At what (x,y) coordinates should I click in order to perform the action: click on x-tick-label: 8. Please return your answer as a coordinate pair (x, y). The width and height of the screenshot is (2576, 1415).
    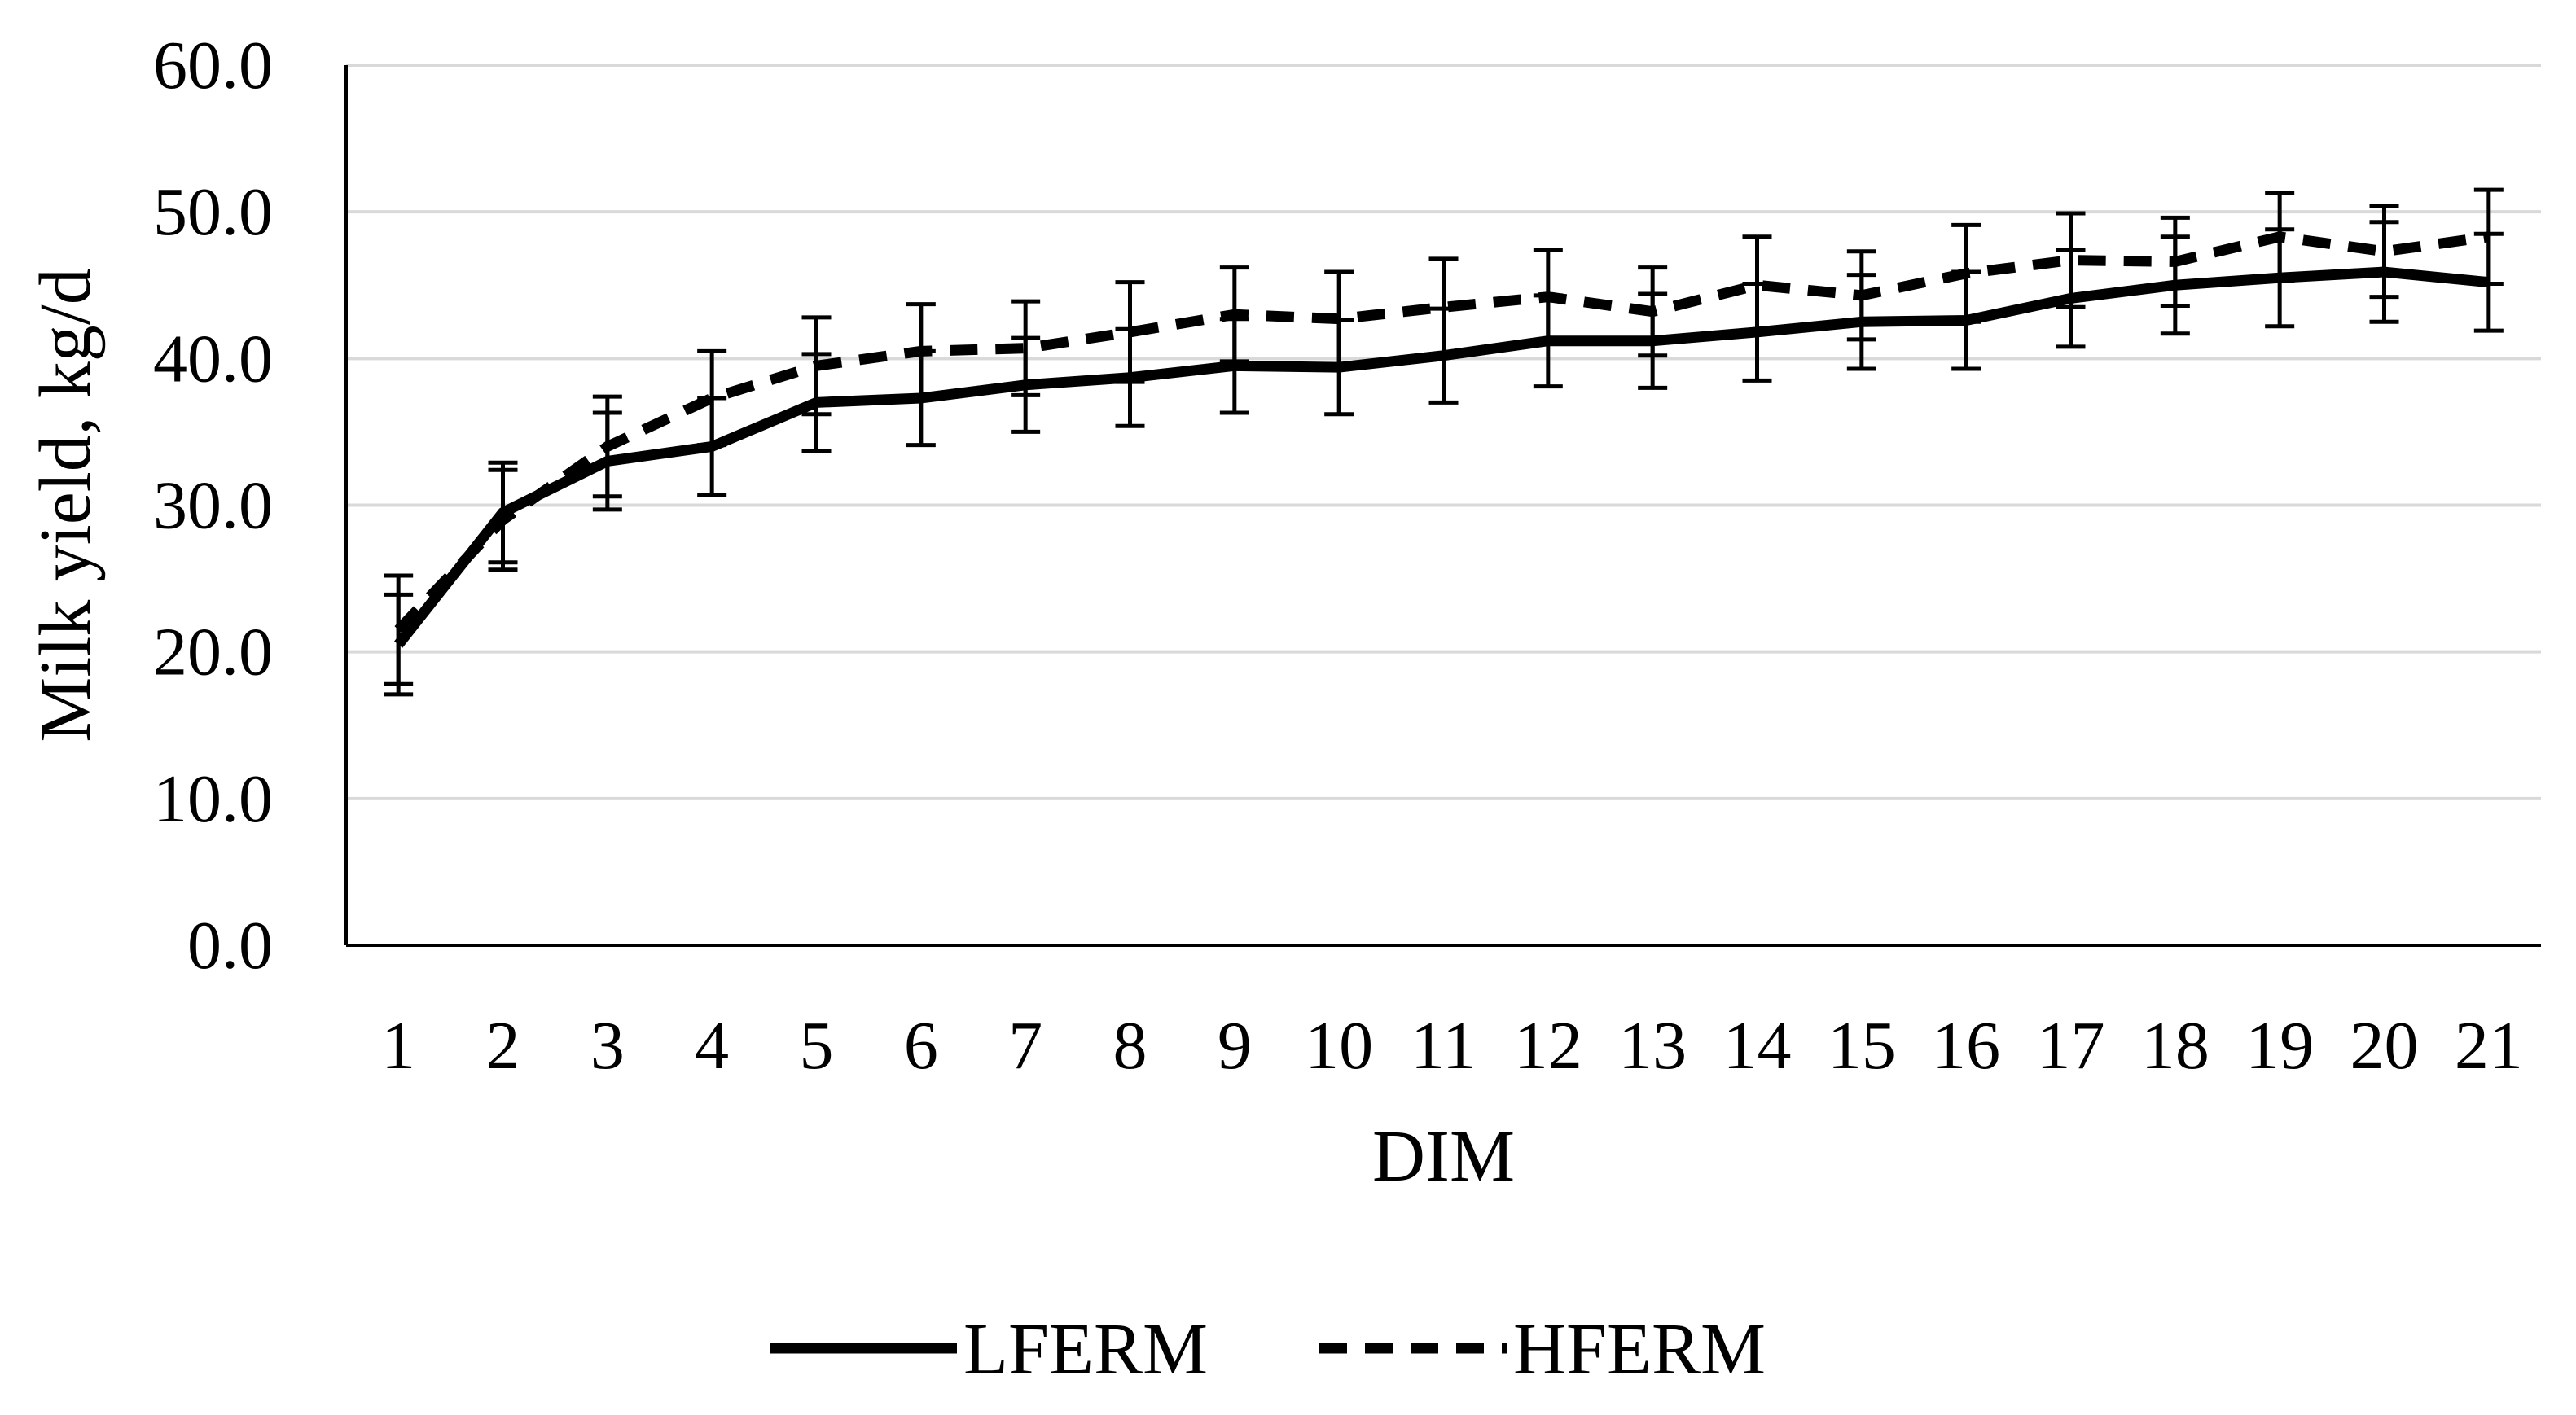
    Looking at the image, I should click on (1130, 1046).